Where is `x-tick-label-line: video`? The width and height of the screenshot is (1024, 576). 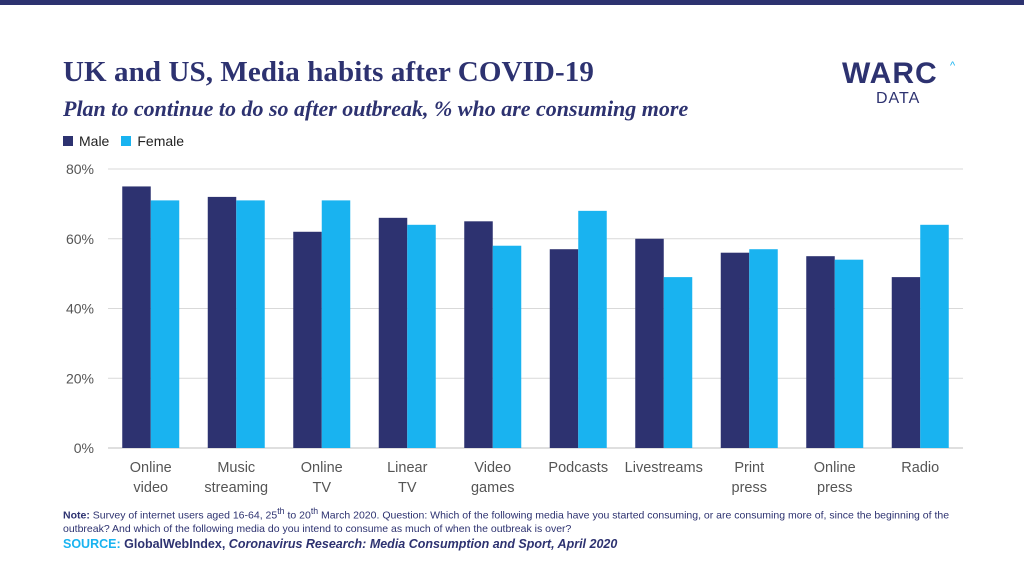
x-tick-label-line: video is located at coordinates (150, 488).